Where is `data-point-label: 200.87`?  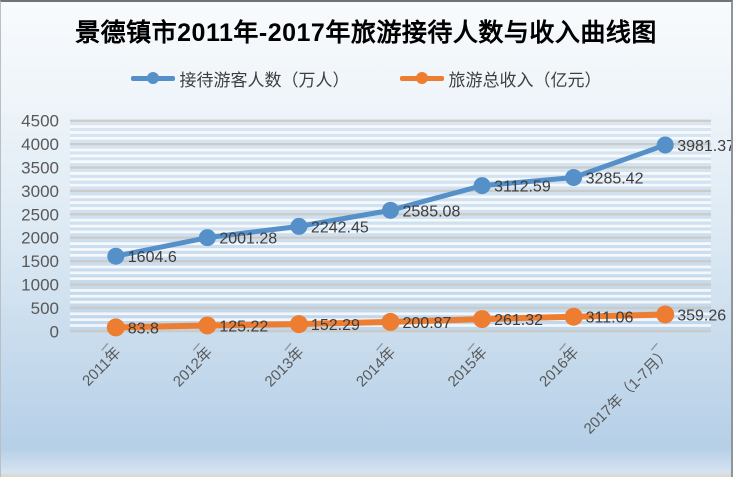
data-point-label: 200.87 is located at coordinates (427, 323).